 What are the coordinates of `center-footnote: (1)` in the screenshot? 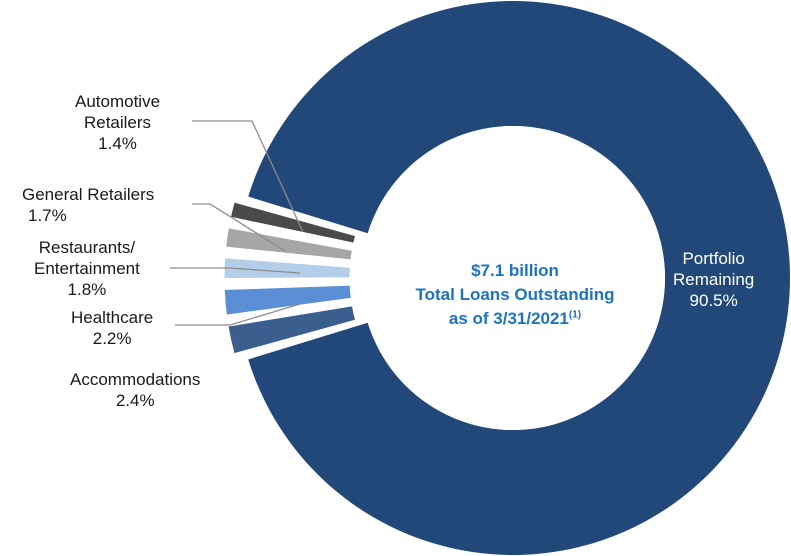 It's located at (575, 315).